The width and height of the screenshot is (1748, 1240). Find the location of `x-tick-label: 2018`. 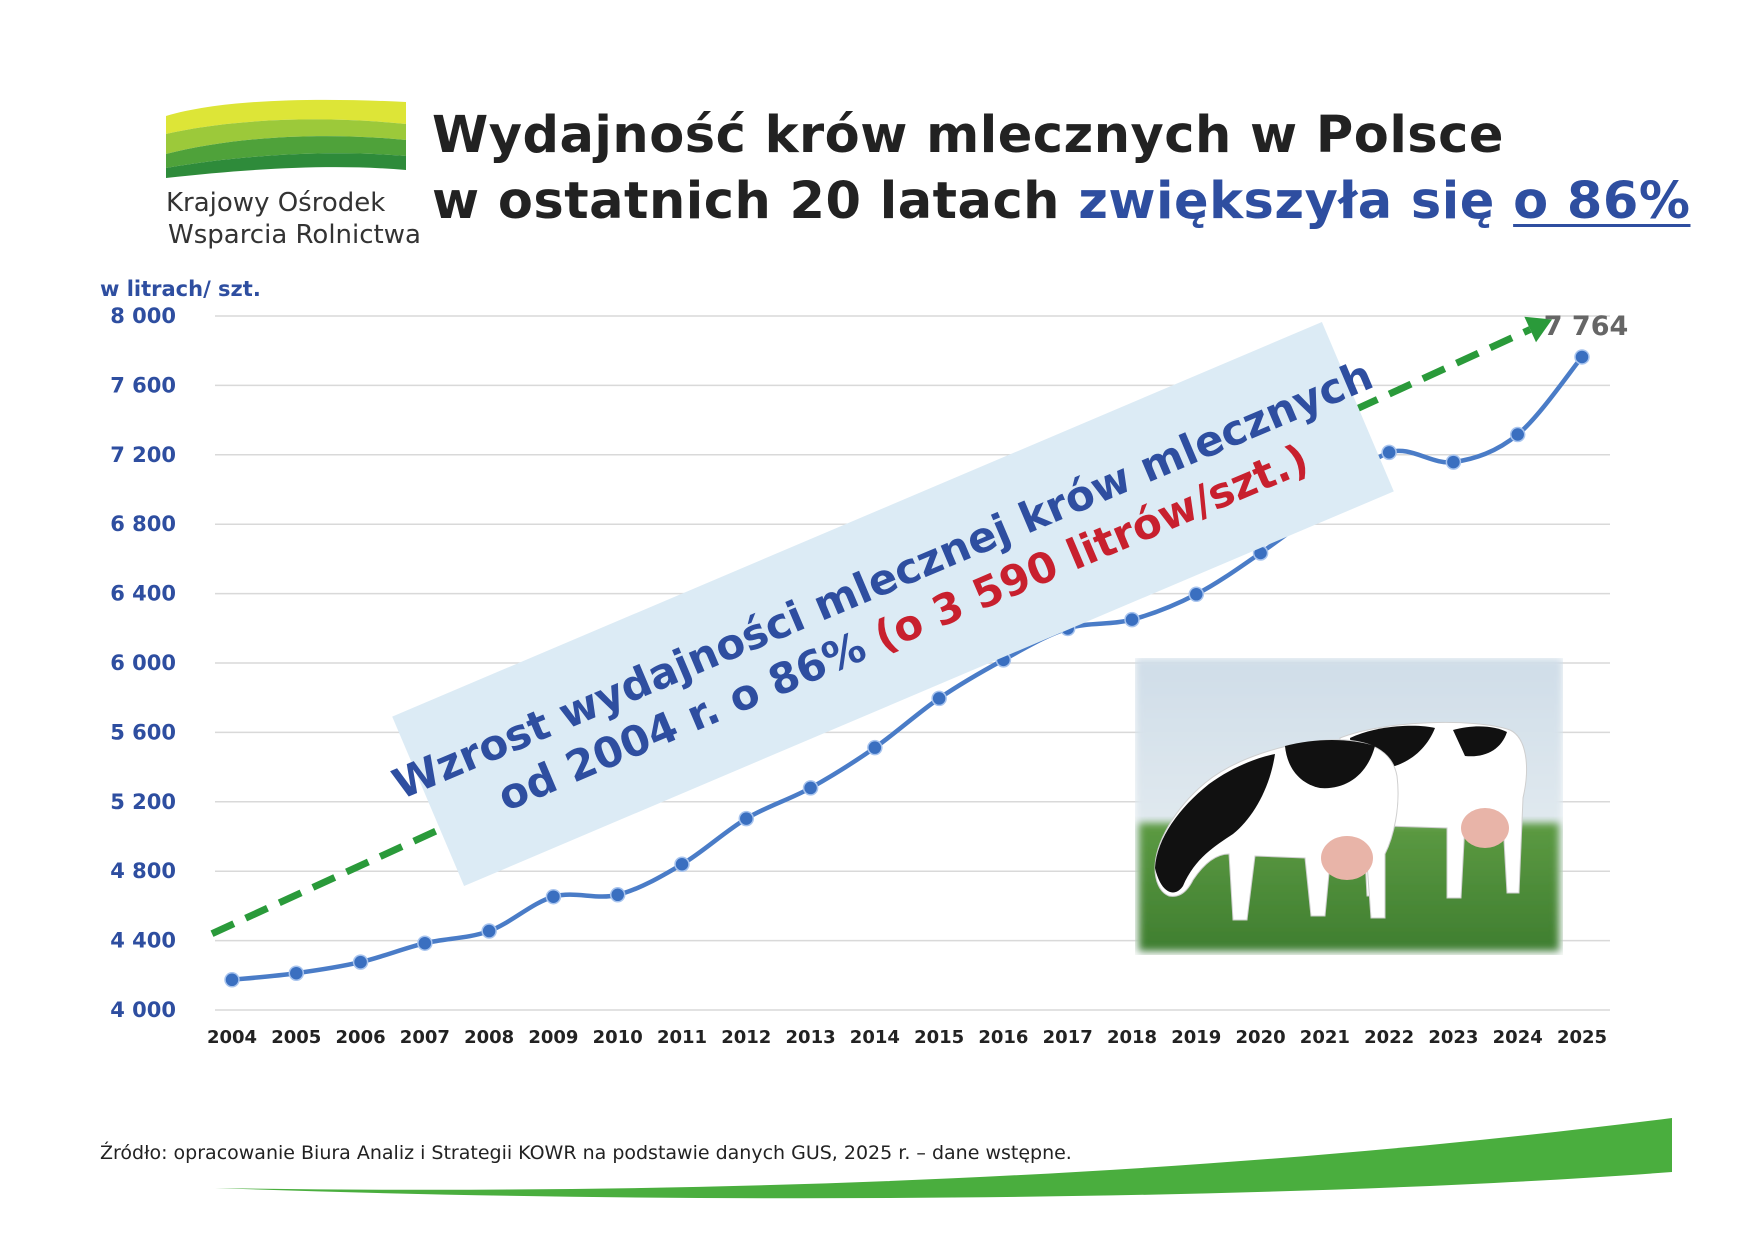

x-tick-label: 2018 is located at coordinates (1132, 1037).